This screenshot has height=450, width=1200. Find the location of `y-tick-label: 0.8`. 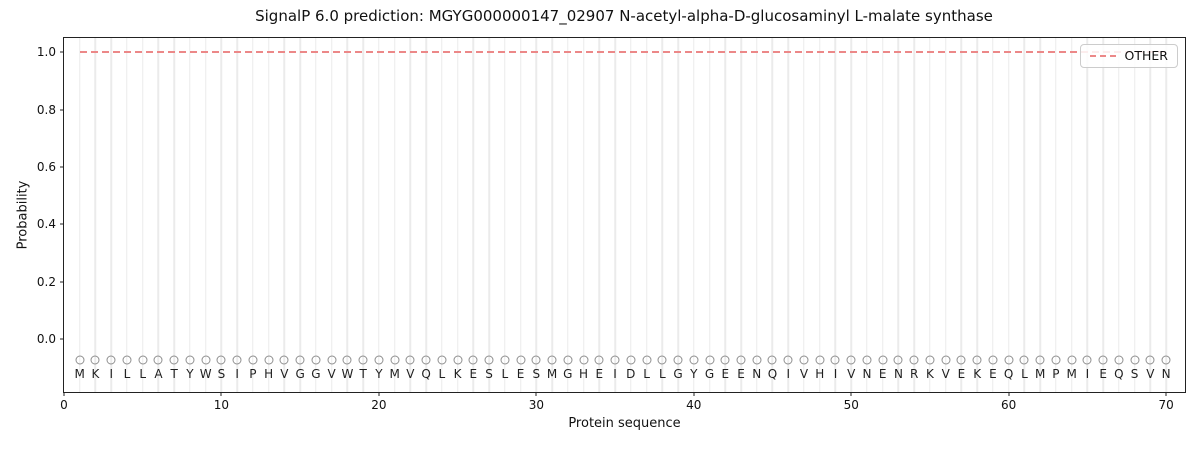

y-tick-label: 0.8 is located at coordinates (46, 109).